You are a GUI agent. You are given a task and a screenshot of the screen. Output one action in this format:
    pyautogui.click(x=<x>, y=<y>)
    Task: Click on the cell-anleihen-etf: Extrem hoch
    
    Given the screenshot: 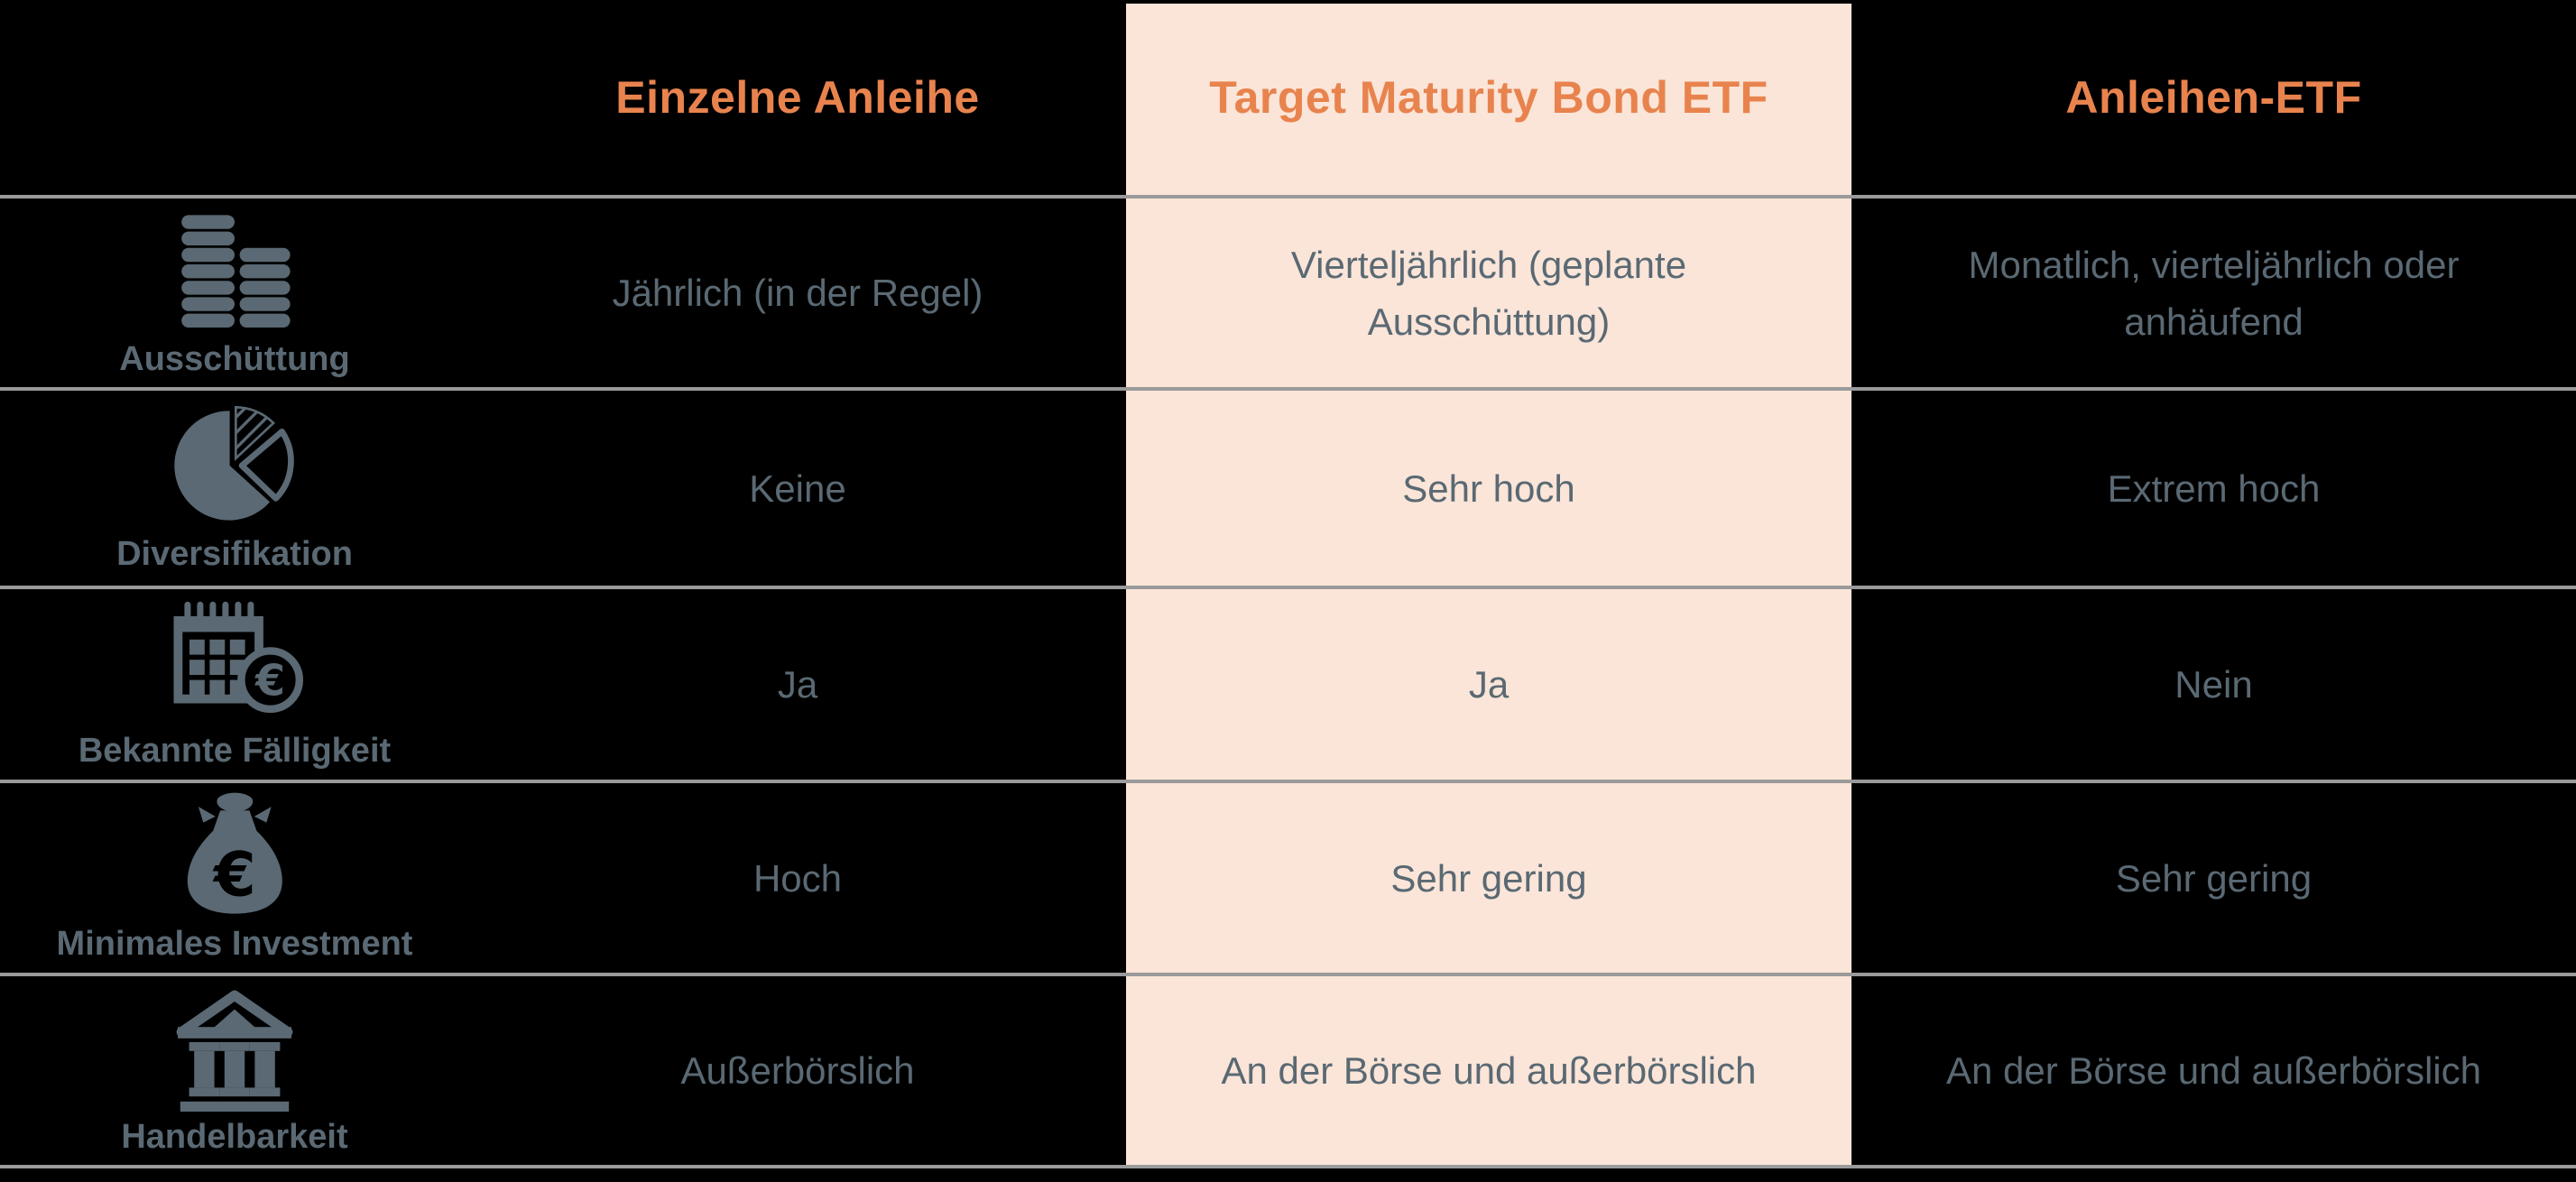 What is the action you would take?
    pyautogui.click(x=2214, y=488)
    